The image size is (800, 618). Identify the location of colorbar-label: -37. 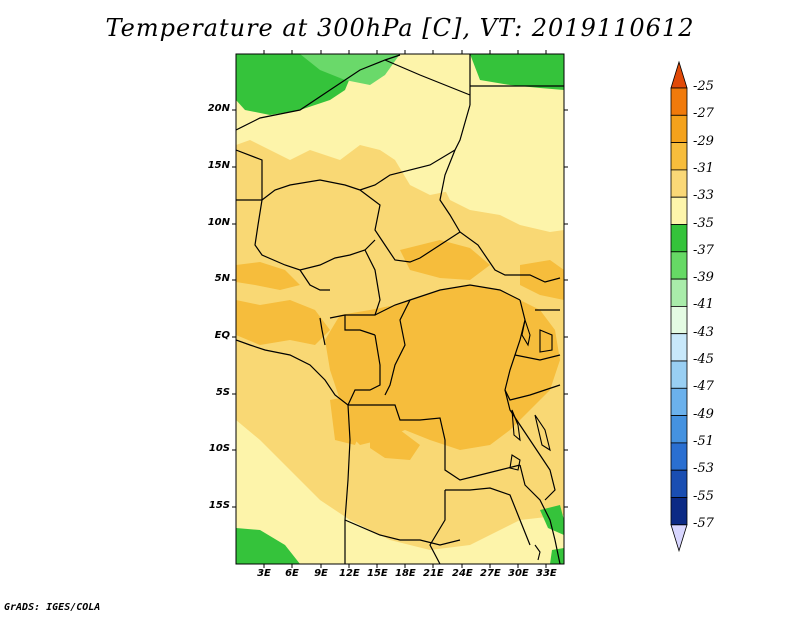
(703, 250).